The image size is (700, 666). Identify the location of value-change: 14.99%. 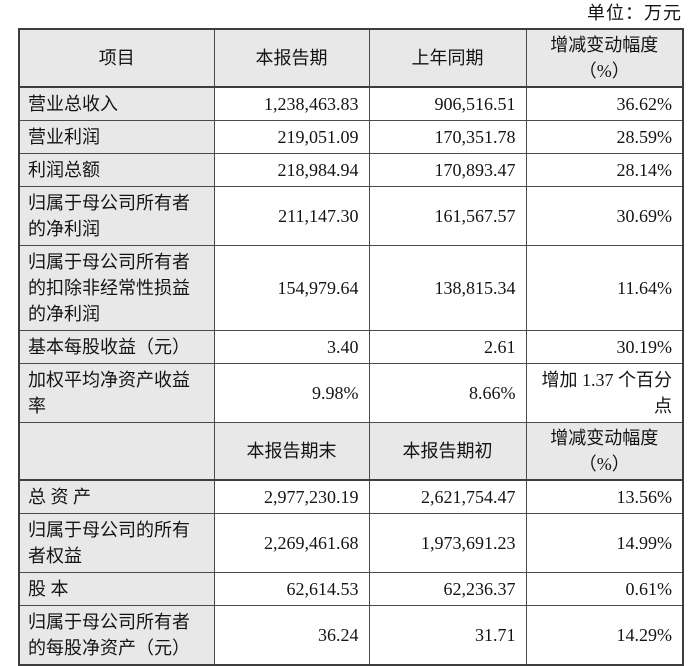
(604, 543).